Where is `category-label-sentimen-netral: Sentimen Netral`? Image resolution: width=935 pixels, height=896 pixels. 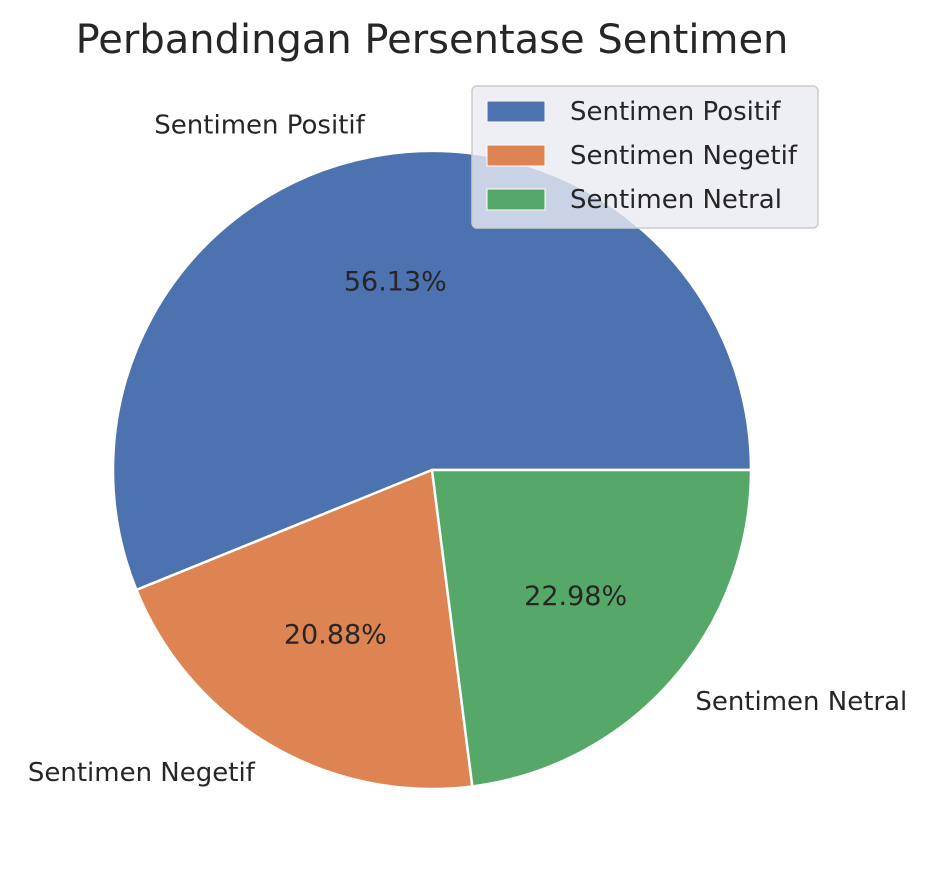
category-label-sentimen-netral: Sentimen Netral is located at coordinates (801, 702).